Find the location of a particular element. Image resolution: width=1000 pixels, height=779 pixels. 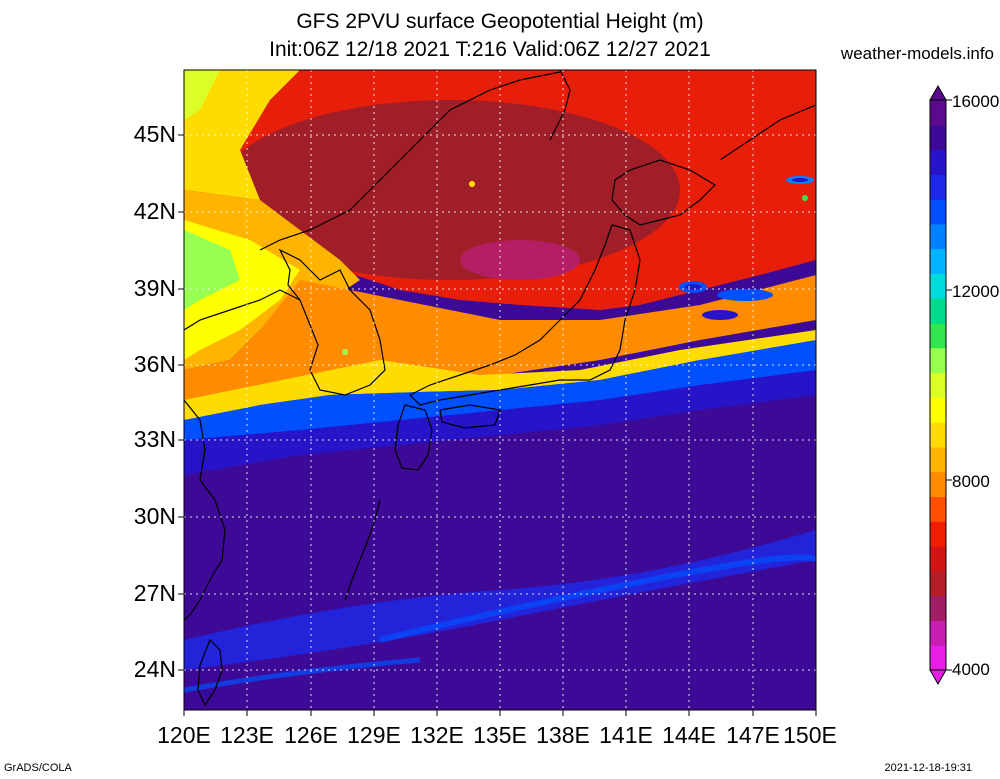

lat-label-33n: 33N is located at coordinates (154, 439).